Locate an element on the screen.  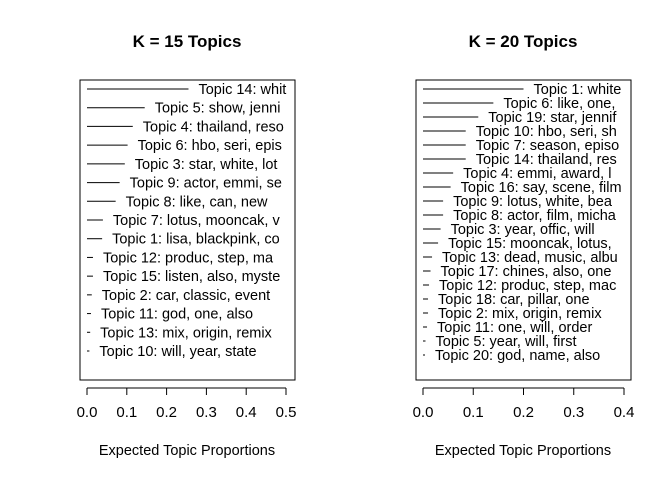
topic-label: Topic 1: white is located at coordinates (578, 90).